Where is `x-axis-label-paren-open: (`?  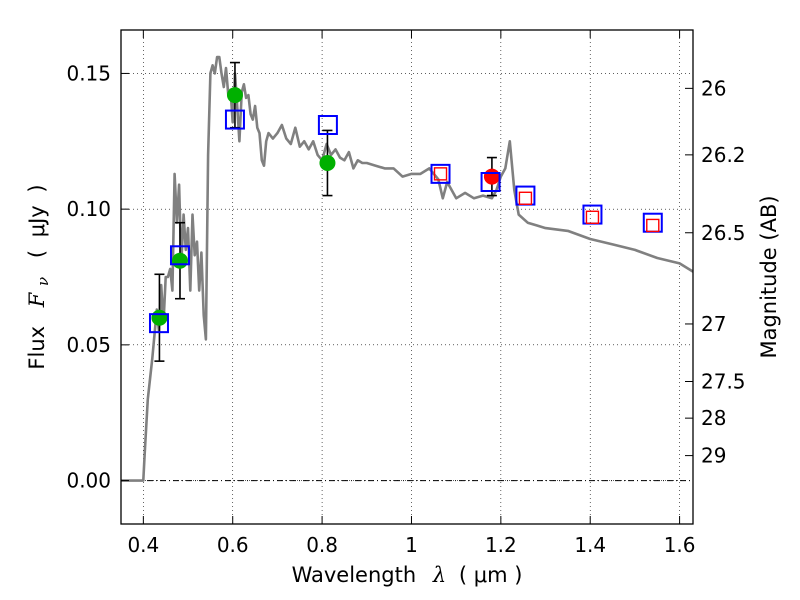
x-axis-label-paren-open: ( is located at coordinates (463, 575).